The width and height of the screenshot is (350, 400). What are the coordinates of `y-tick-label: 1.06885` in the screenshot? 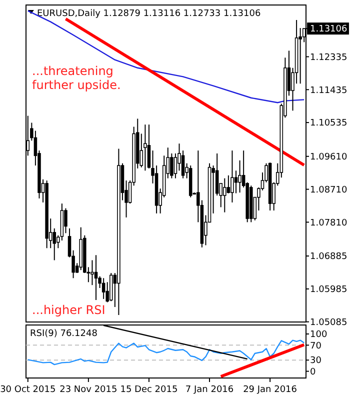 It's located at (329, 257).